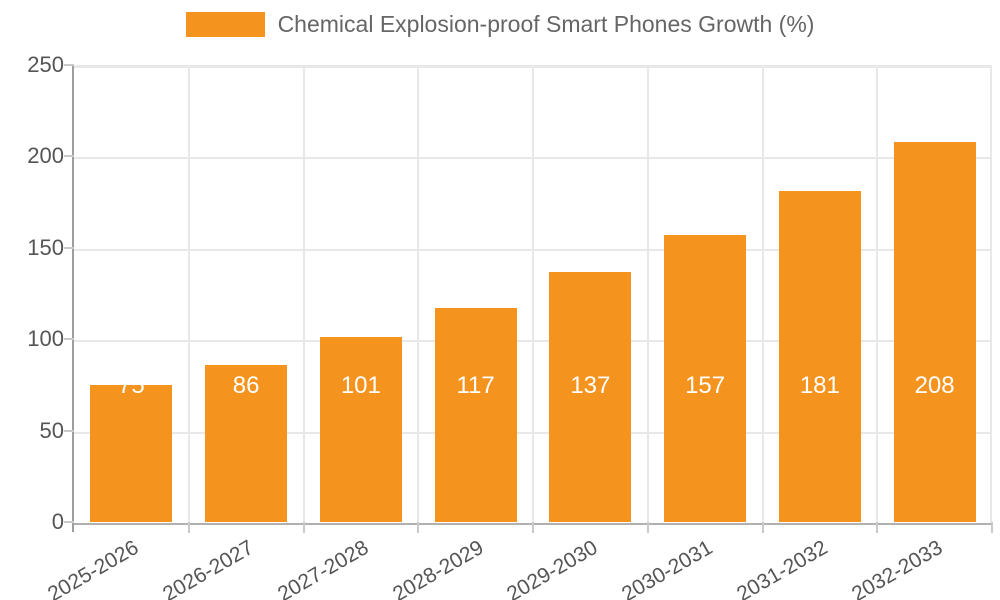 Image resolution: width=1000 pixels, height=600 pixels. Describe the element at coordinates (323, 568) in the screenshot. I see `x-tick-label: 2027-2028` at that location.